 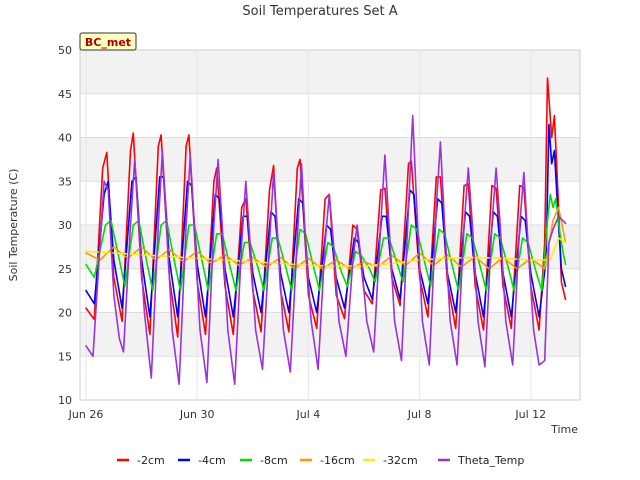 What do you see at coordinates (530, 414) in the screenshot?
I see `x-tick-label: Jul 12` at bounding box center [530, 414].